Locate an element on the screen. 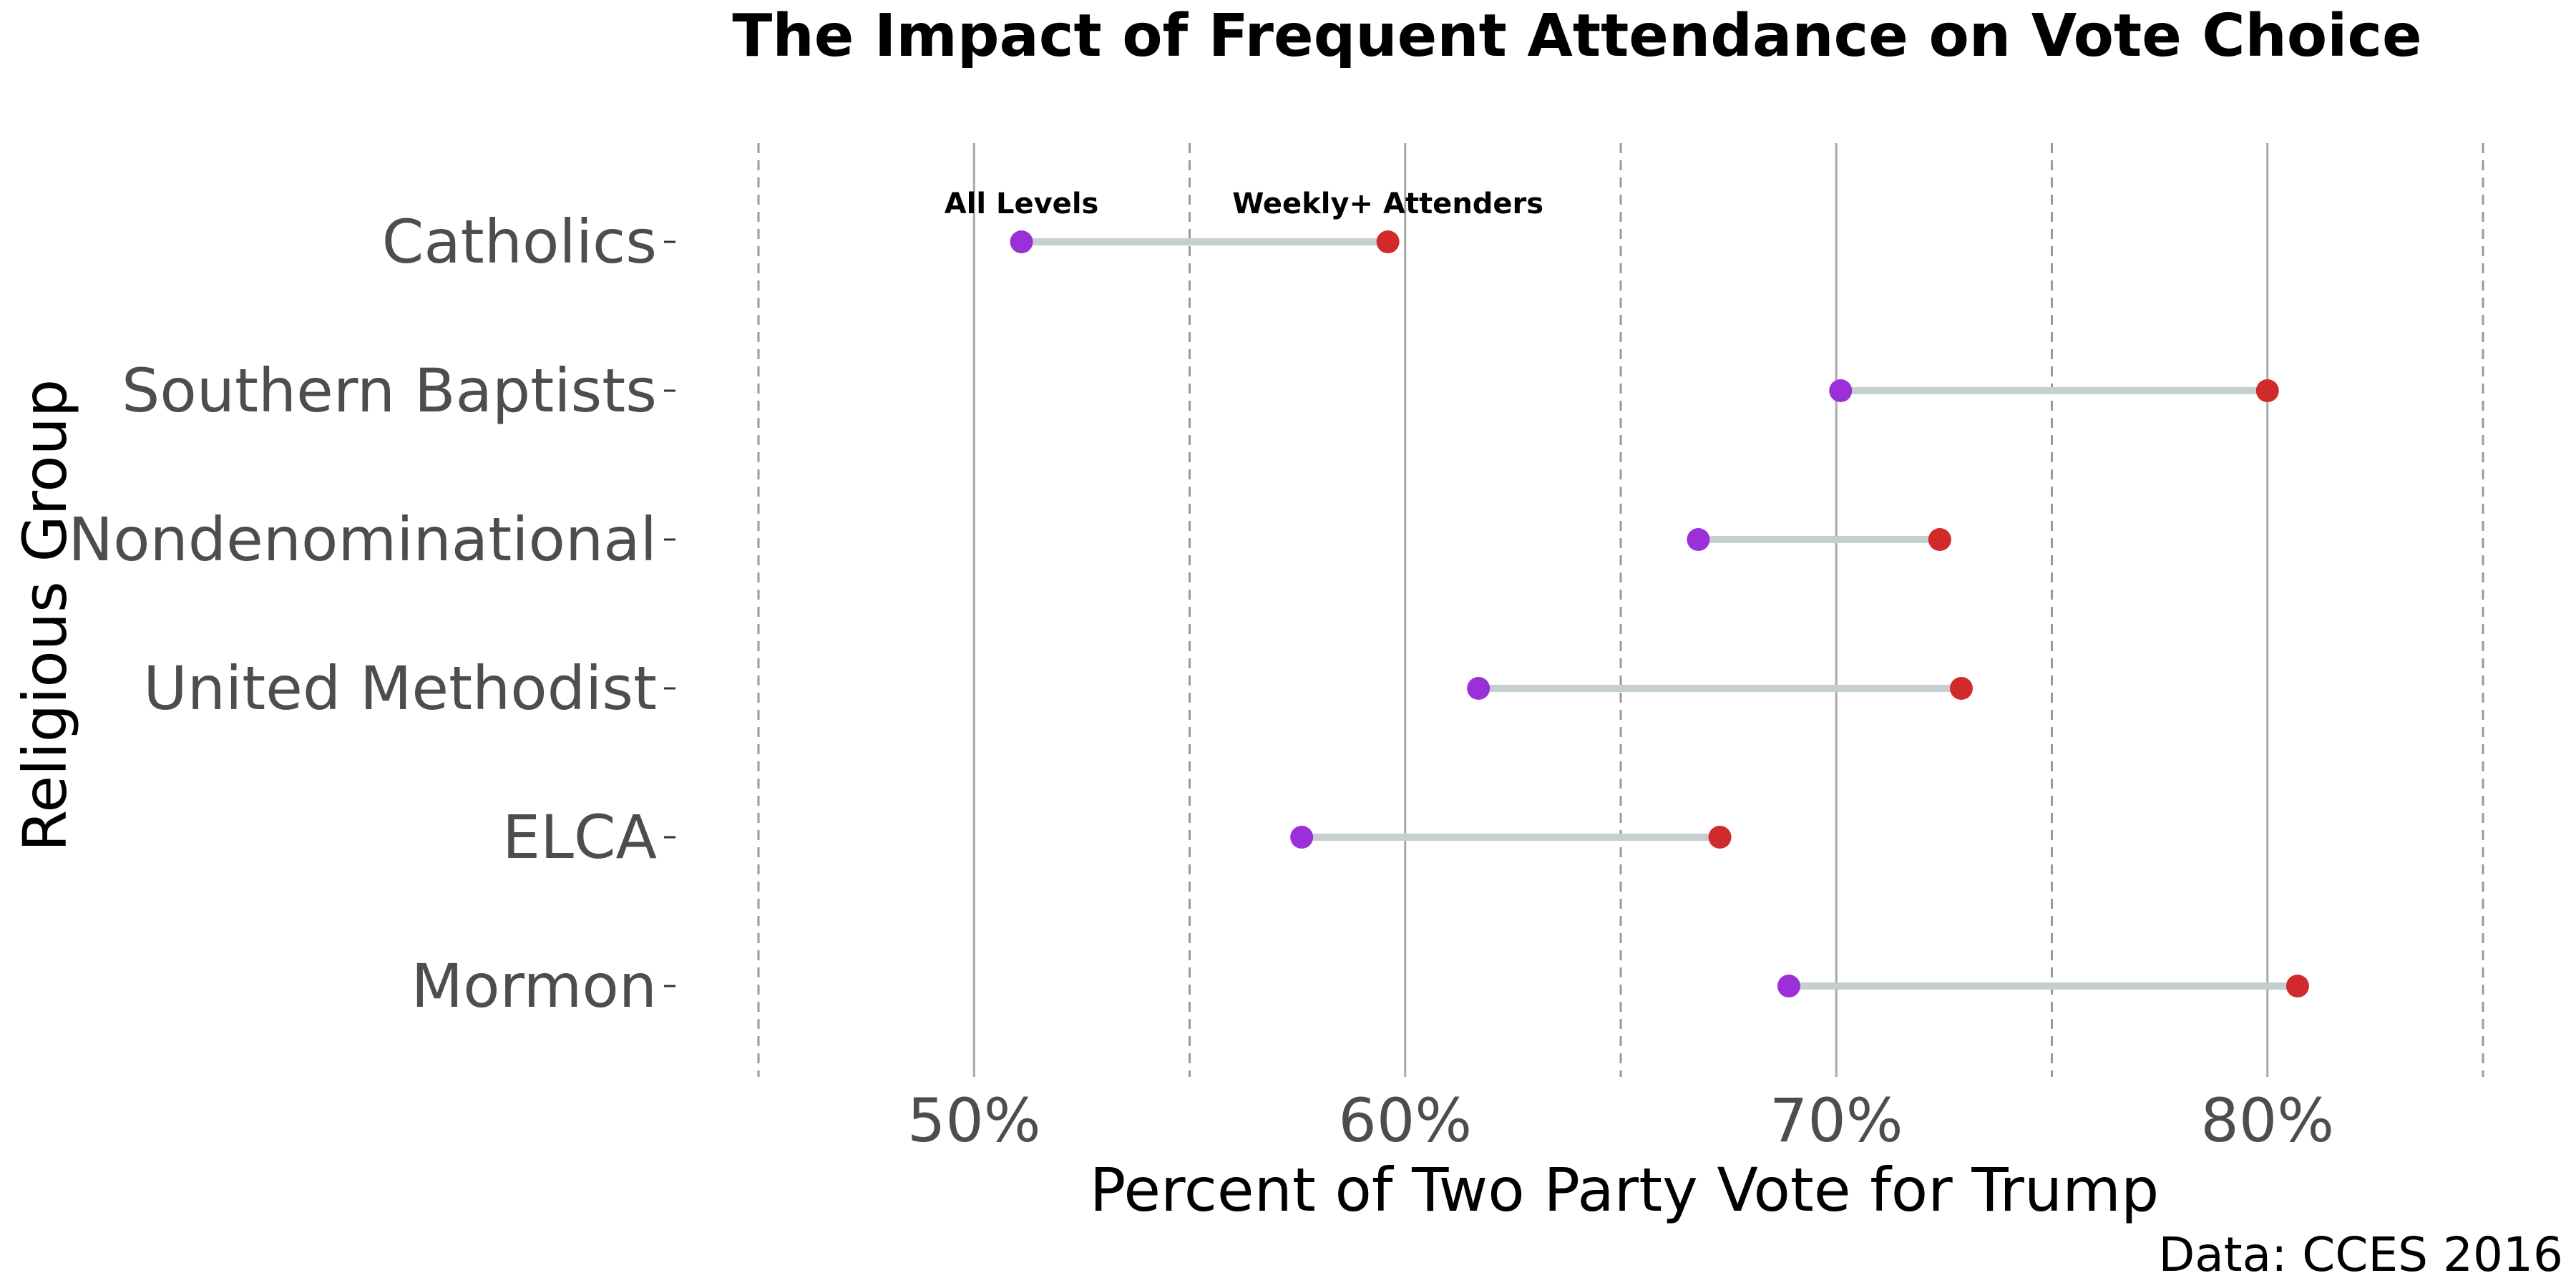  x-tick-label-0: 50% is located at coordinates (974, 1120).